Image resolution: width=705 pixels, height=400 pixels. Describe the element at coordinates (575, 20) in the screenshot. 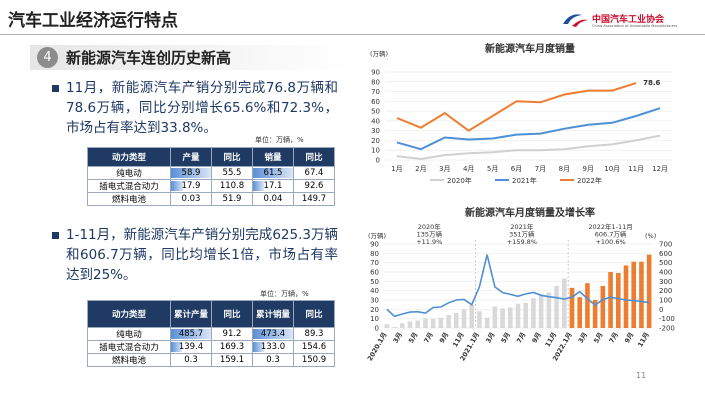

I see `logo-mark` at that location.